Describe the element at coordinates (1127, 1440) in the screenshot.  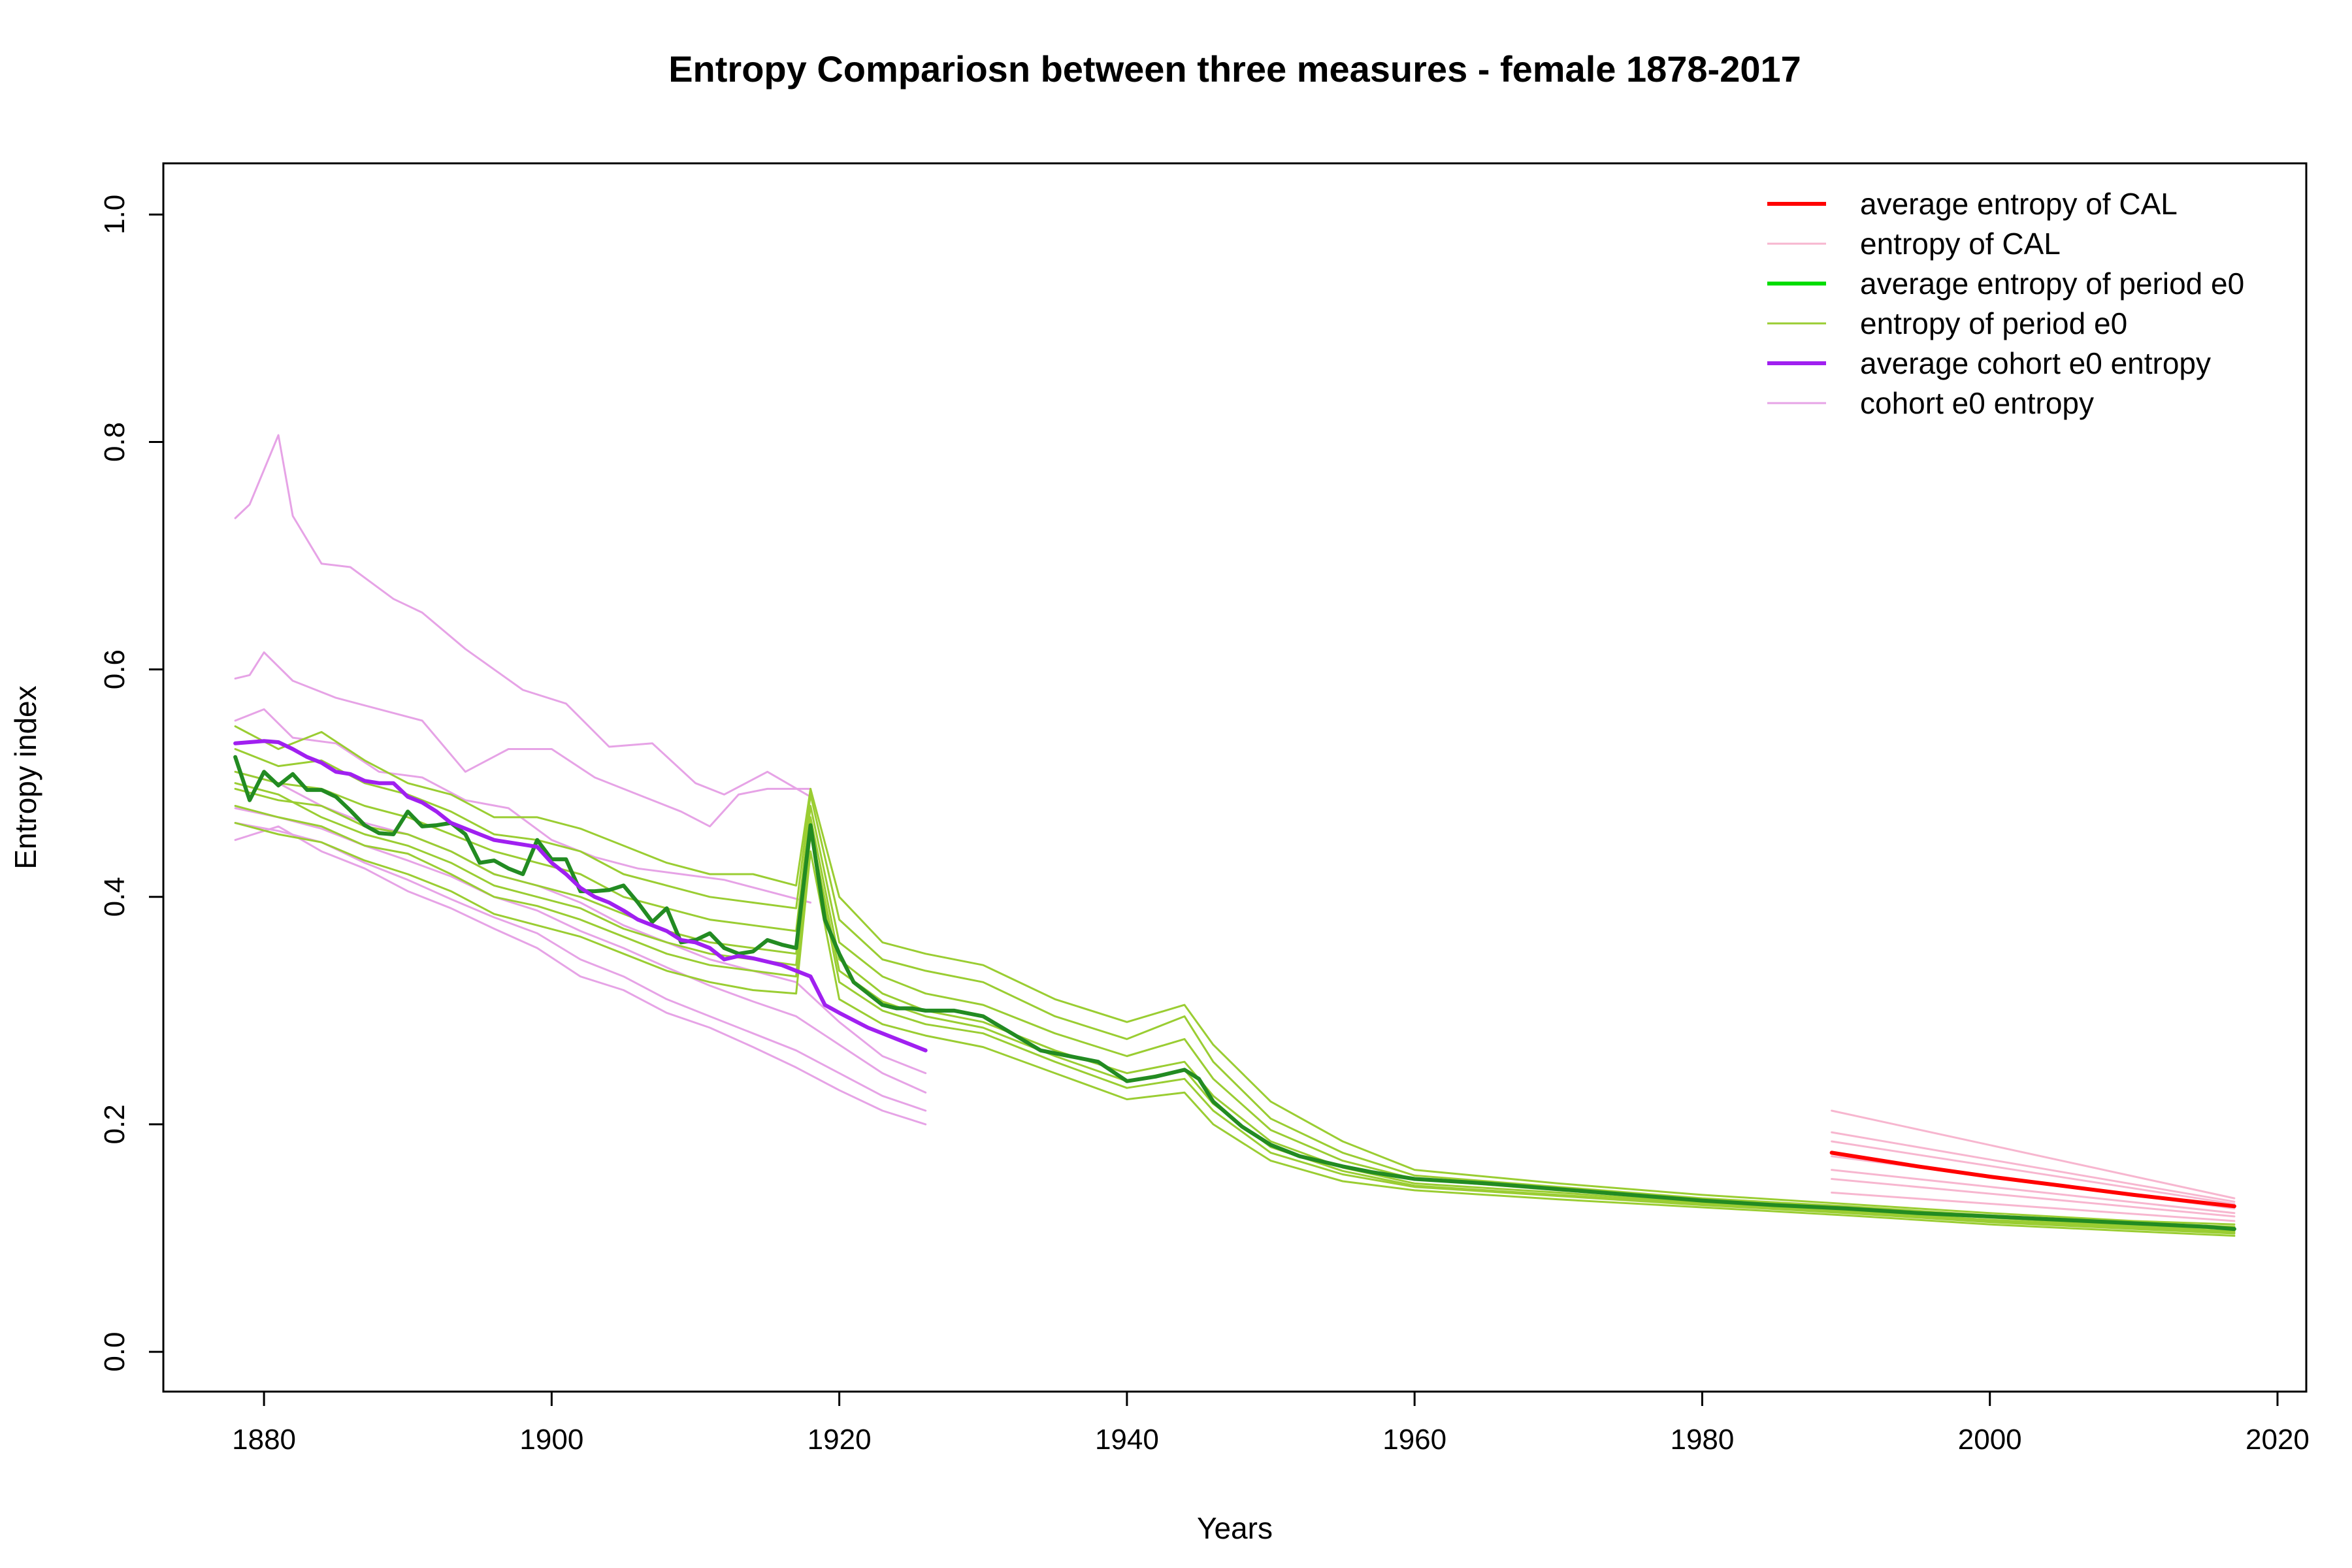
I see `x-tick-label: 1940` at that location.